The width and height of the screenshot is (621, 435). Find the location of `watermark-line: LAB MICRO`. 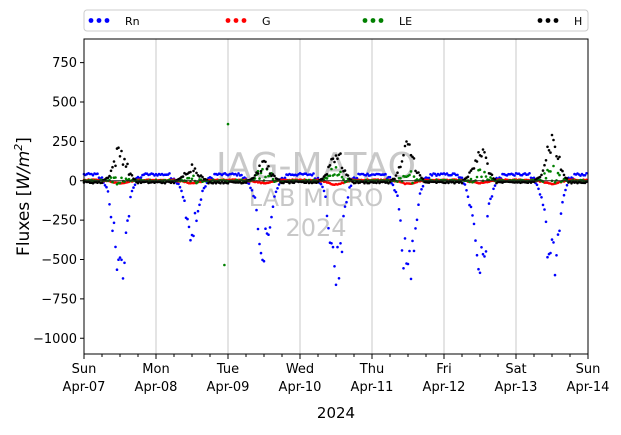

watermark-line: LAB MICRO is located at coordinates (316, 198).